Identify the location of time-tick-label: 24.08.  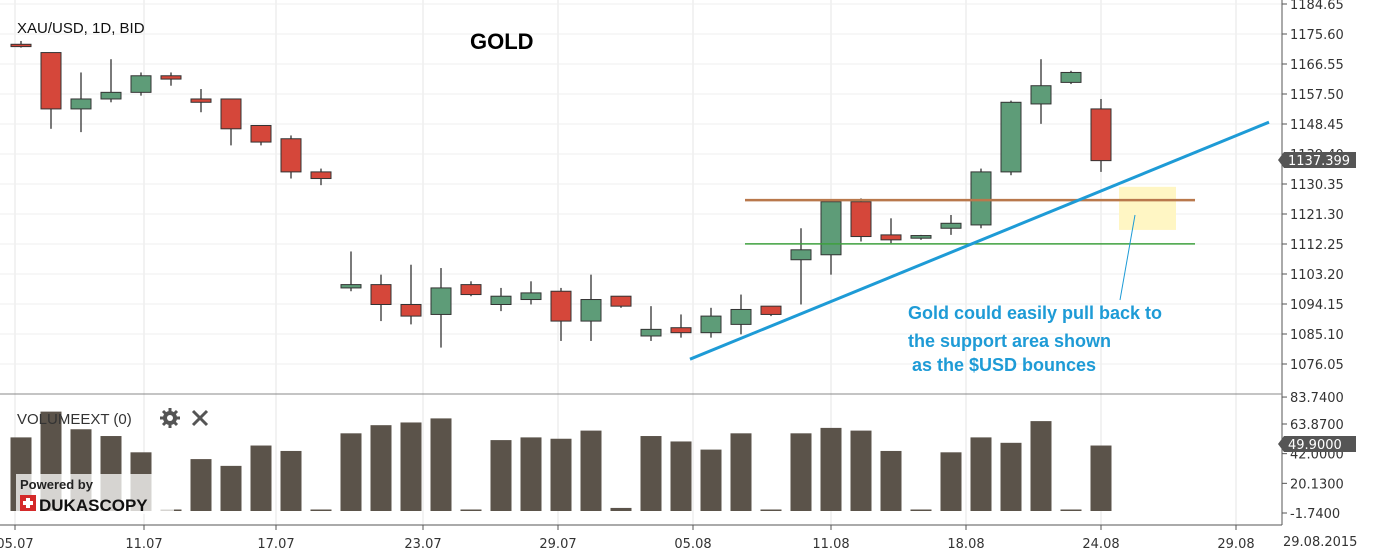
(1100, 544).